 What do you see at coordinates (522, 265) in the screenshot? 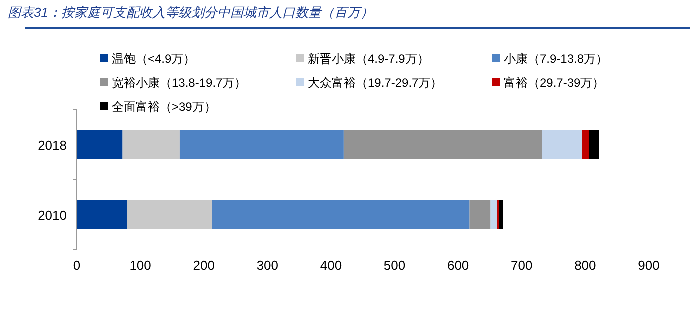
I see `x-tick-label: 700` at bounding box center [522, 265].